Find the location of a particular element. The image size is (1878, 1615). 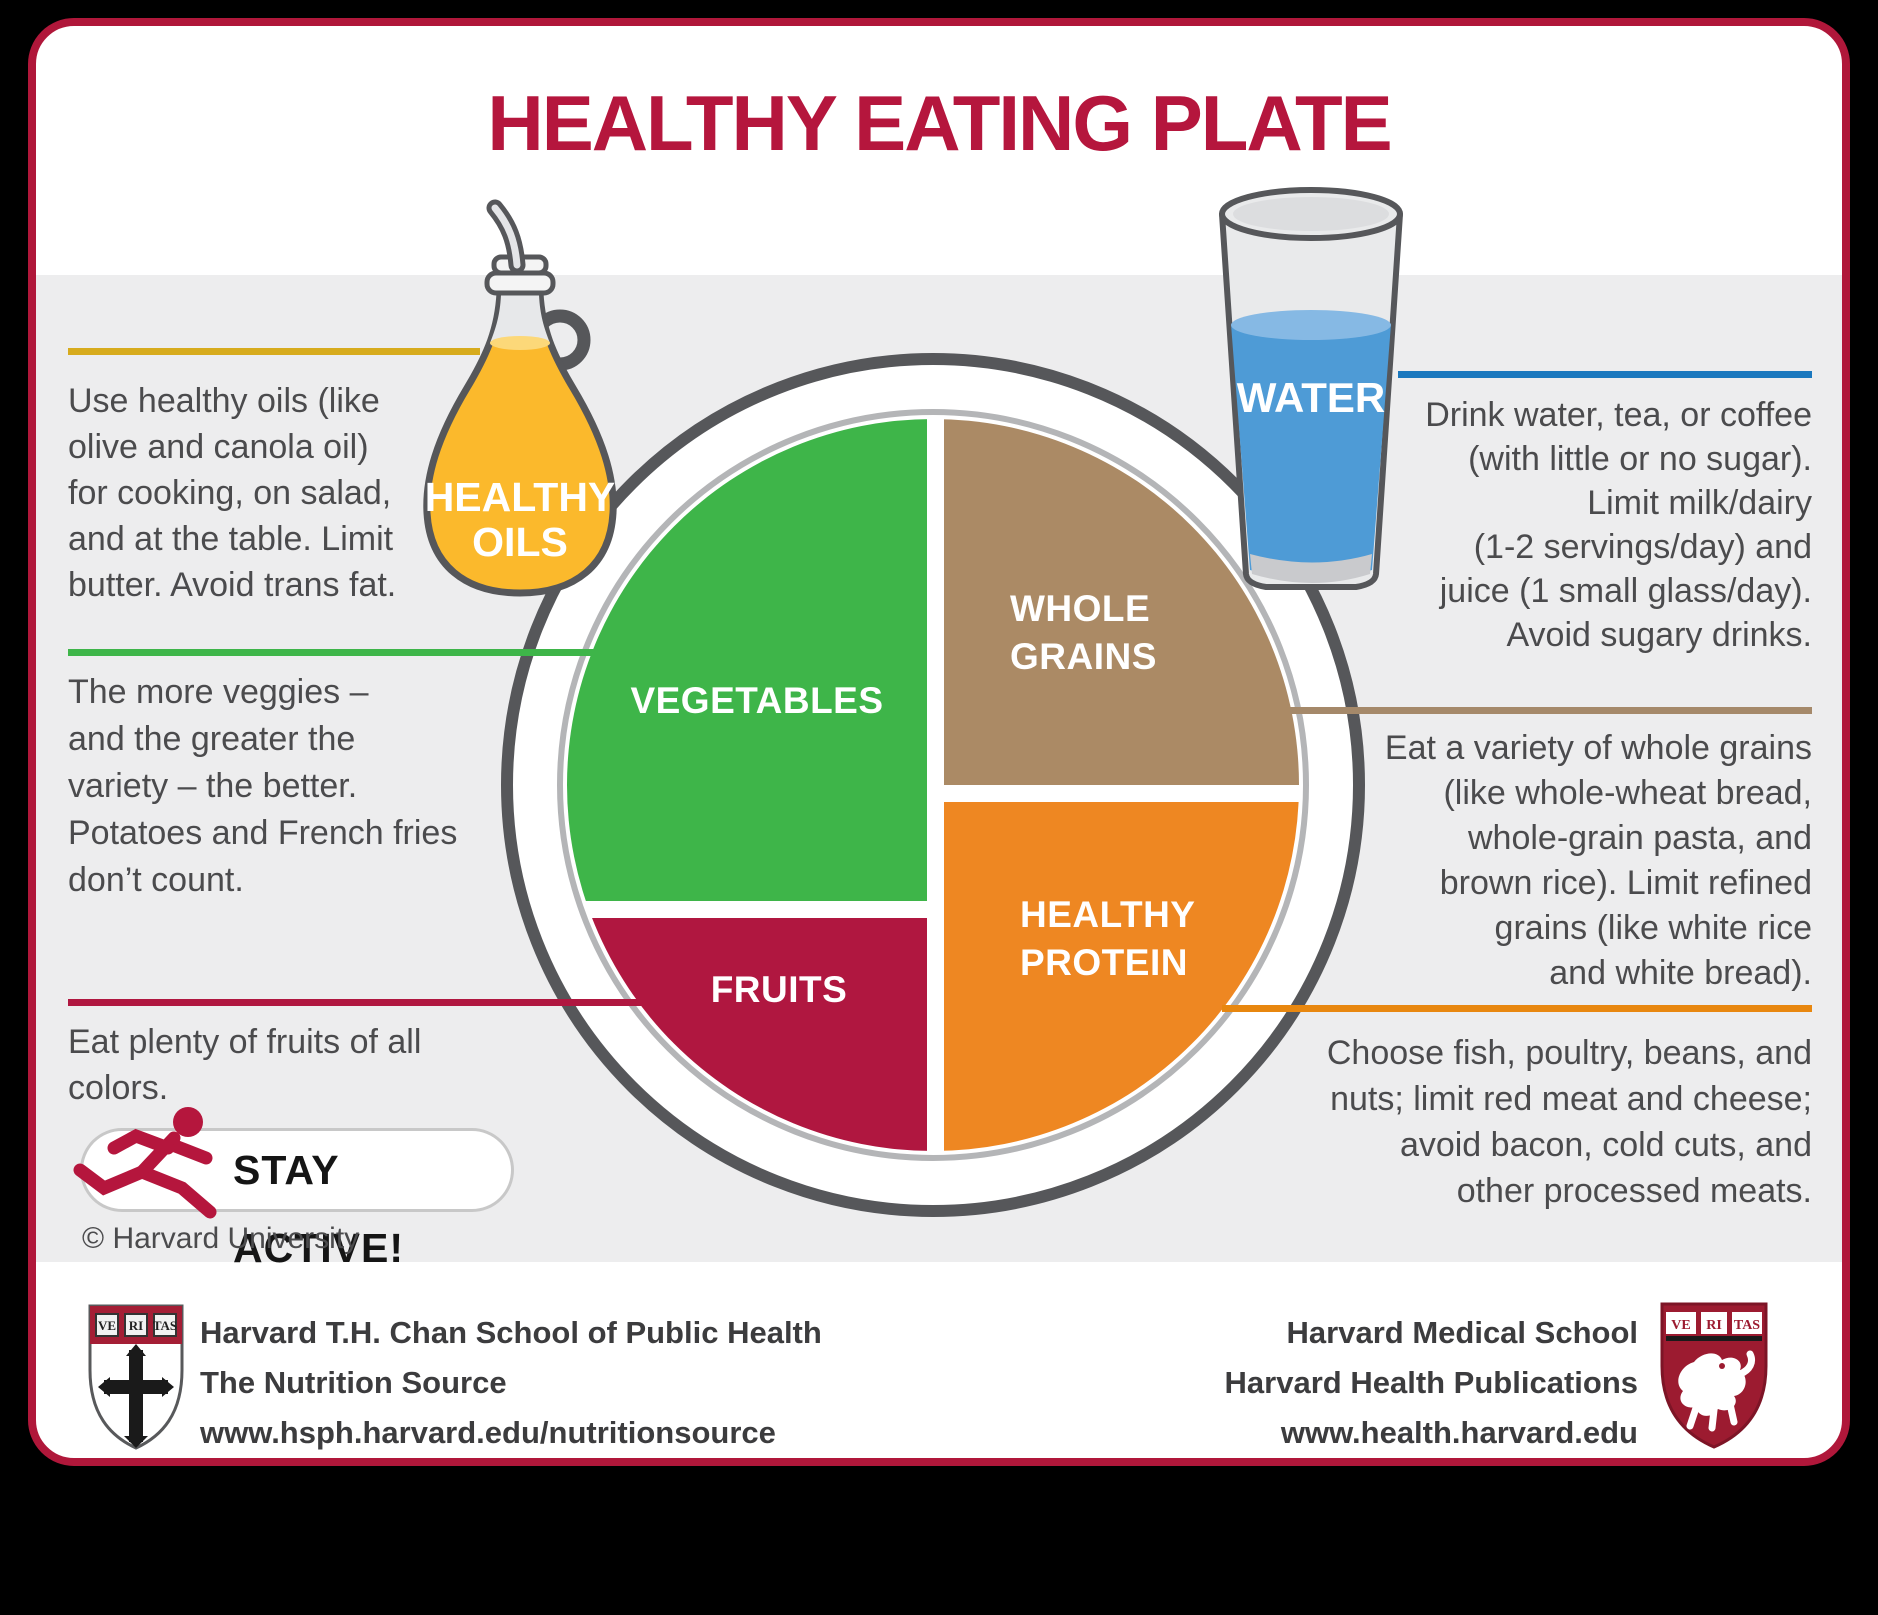

note-line: olive and canola oil) is located at coordinates (218, 447).